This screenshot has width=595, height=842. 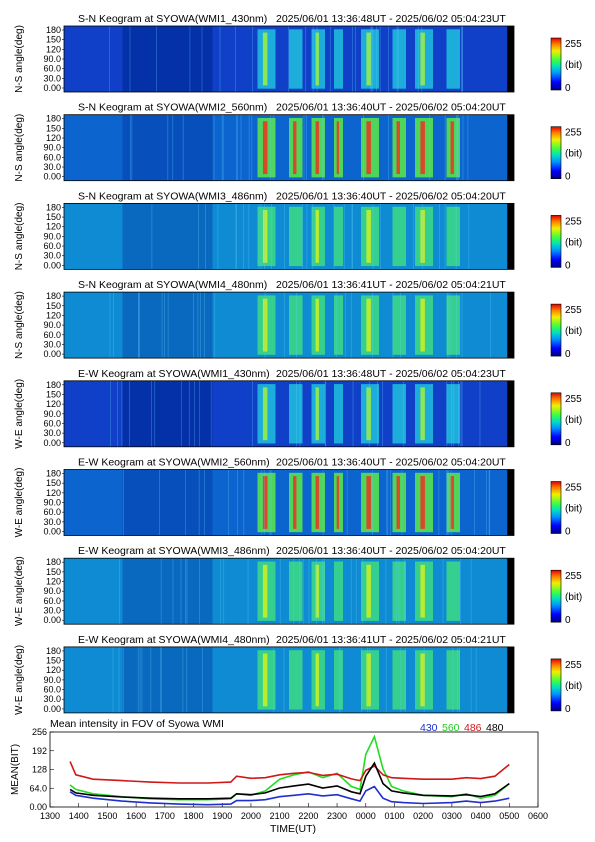 I want to click on colorbar: 255 (bit) 0, so click(x=566, y=65).